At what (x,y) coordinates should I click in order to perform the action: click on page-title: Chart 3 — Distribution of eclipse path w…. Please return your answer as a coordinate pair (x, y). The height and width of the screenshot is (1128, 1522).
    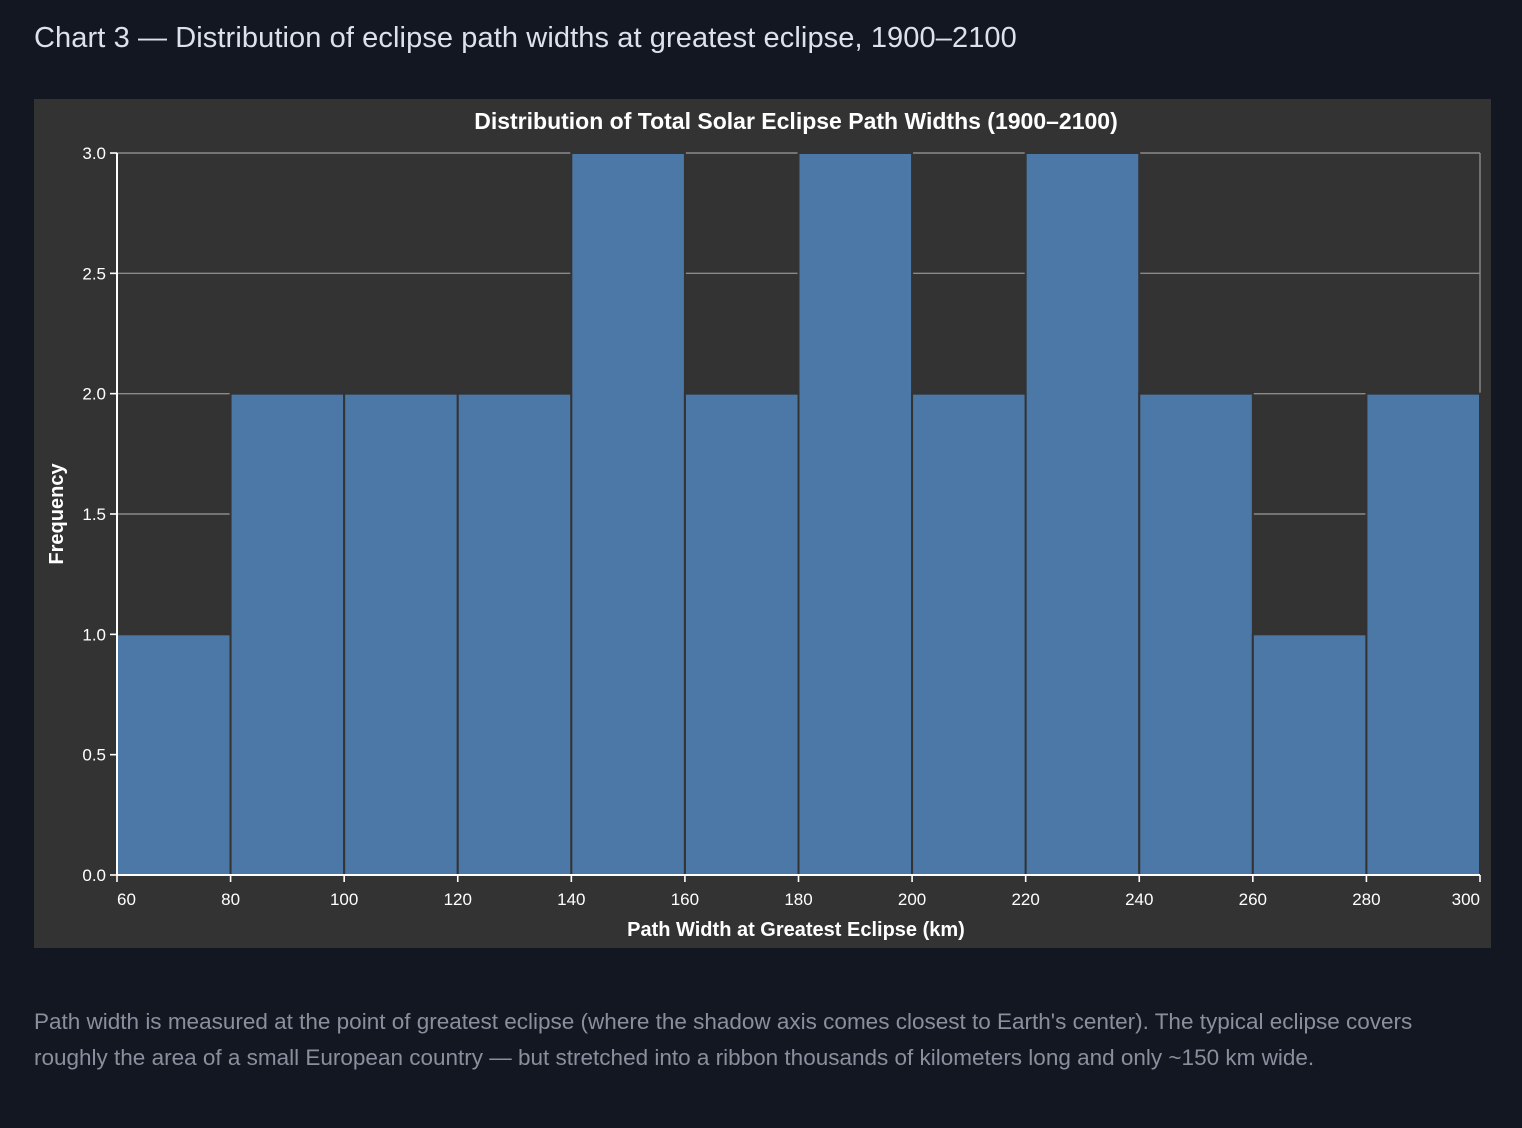
    Looking at the image, I should click on (525, 38).